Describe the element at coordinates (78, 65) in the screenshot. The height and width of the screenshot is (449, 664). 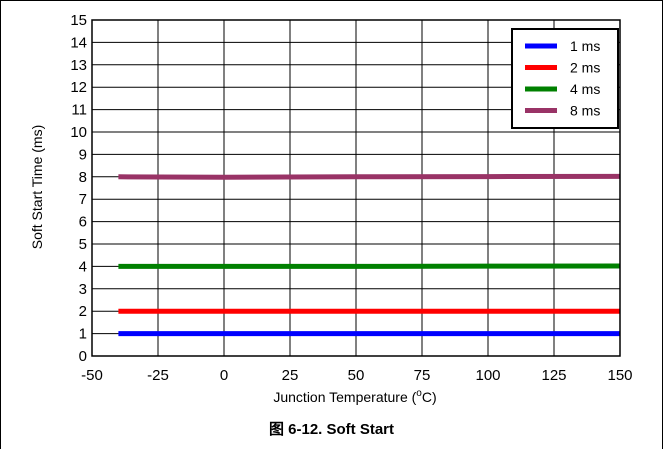
I see `y-tick-label: 13` at that location.